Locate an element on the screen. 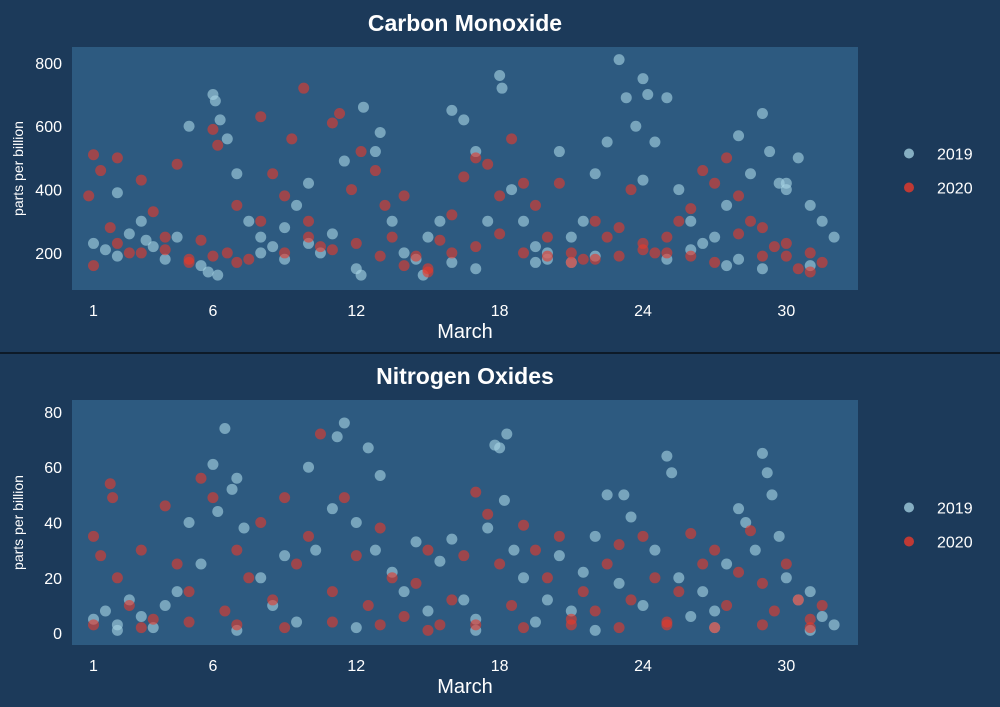  y-tick-label: 800 is located at coordinates (48, 64).